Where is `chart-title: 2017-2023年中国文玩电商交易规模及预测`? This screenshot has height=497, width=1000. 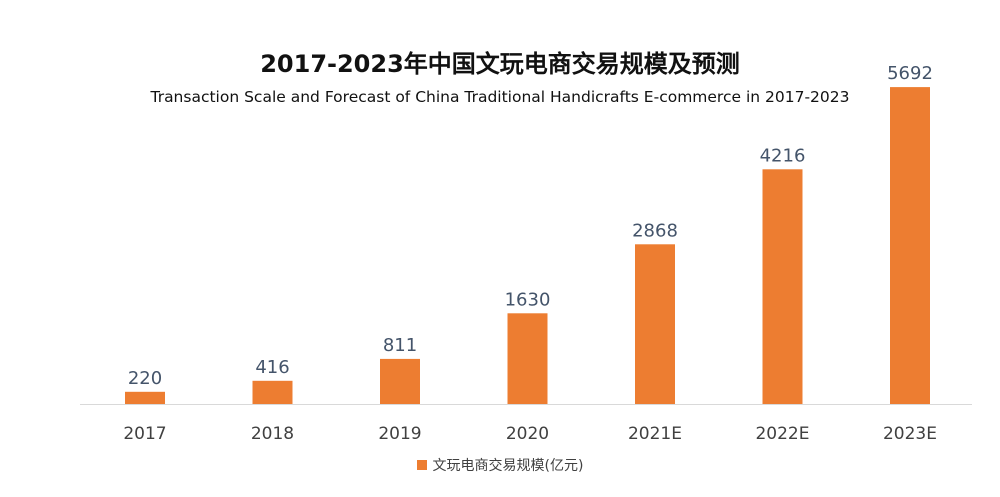 chart-title: 2017-2023年中国文玩电商交易规模及预测 is located at coordinates (500, 64).